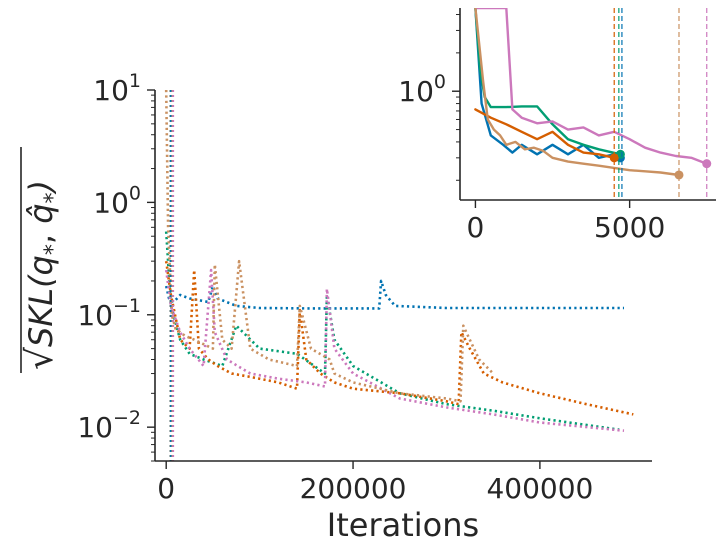  I want to click on inset-series-tan, so click(577, 92).